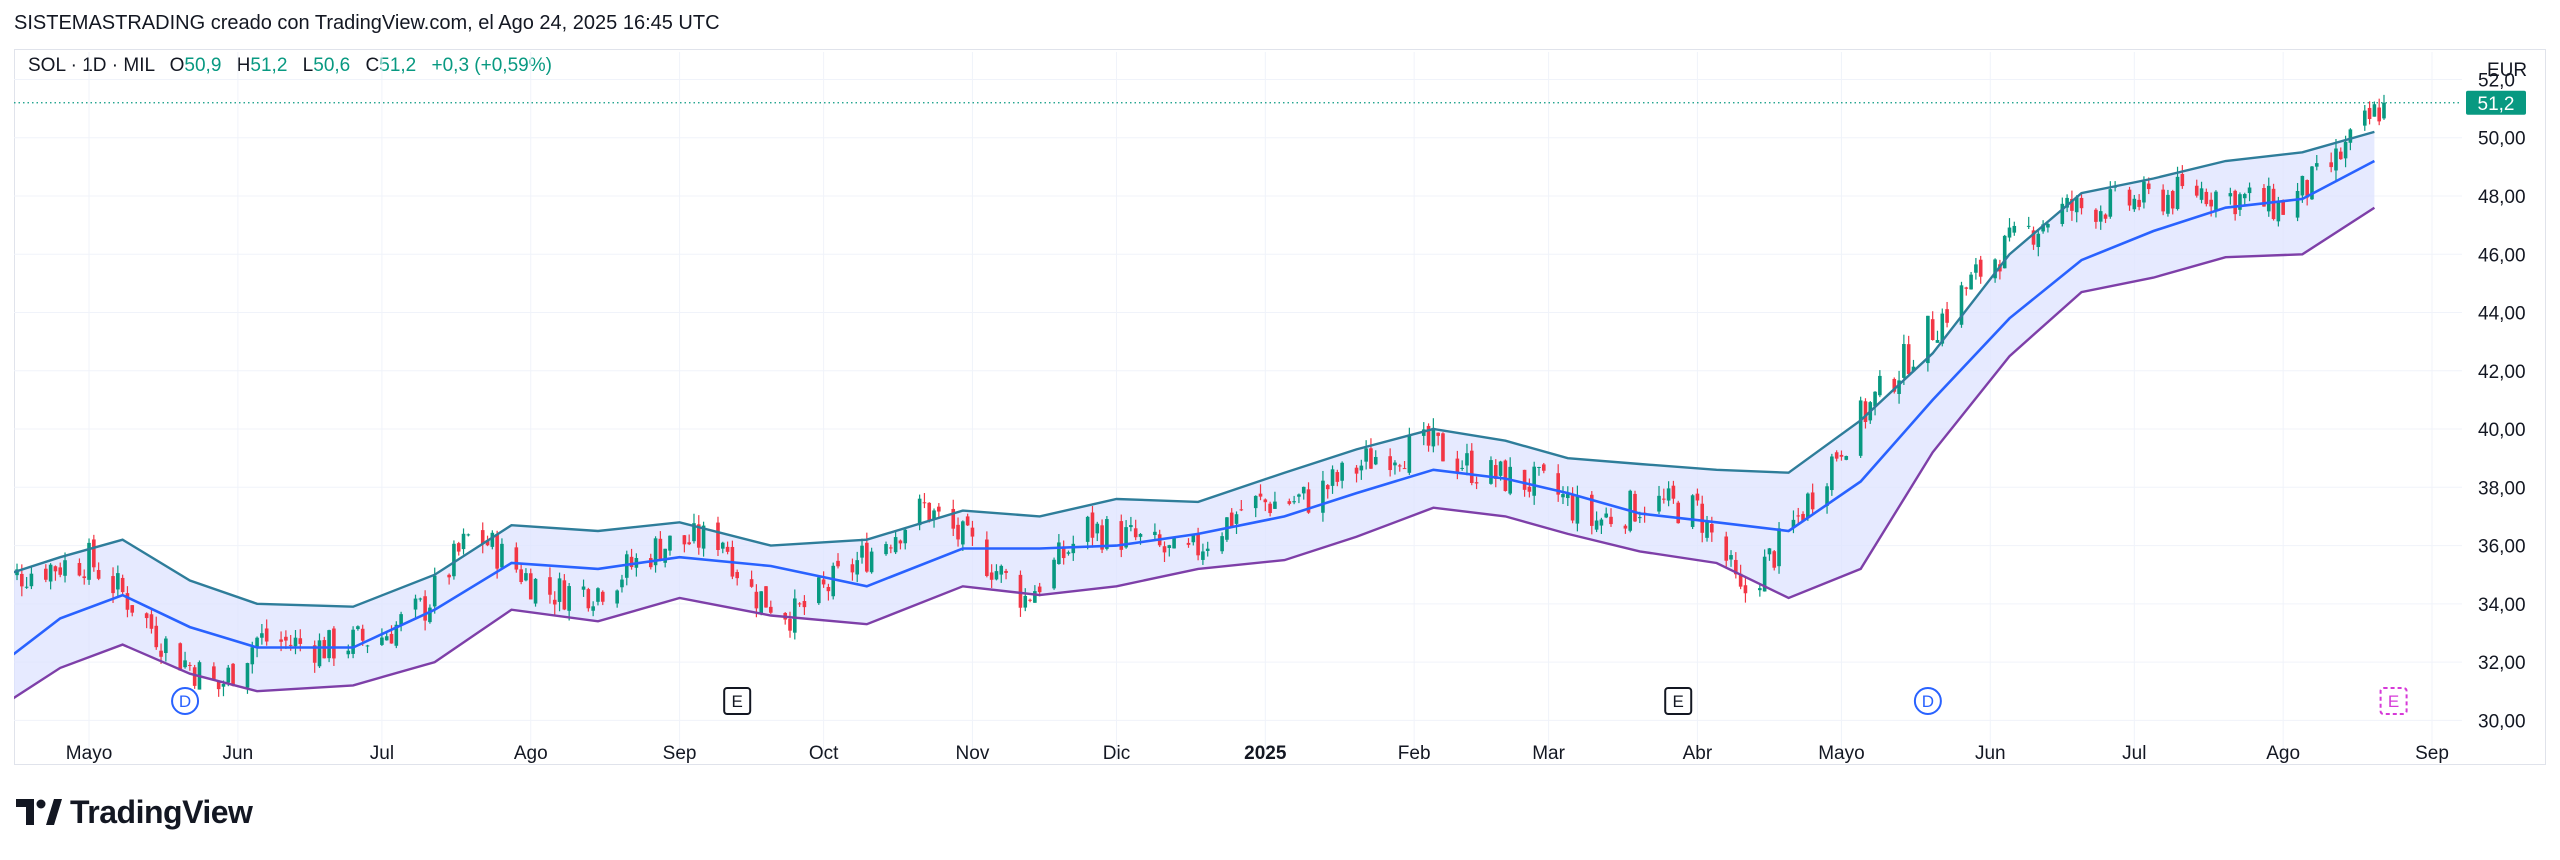  I want to click on open-value: 50,9, so click(203, 65).